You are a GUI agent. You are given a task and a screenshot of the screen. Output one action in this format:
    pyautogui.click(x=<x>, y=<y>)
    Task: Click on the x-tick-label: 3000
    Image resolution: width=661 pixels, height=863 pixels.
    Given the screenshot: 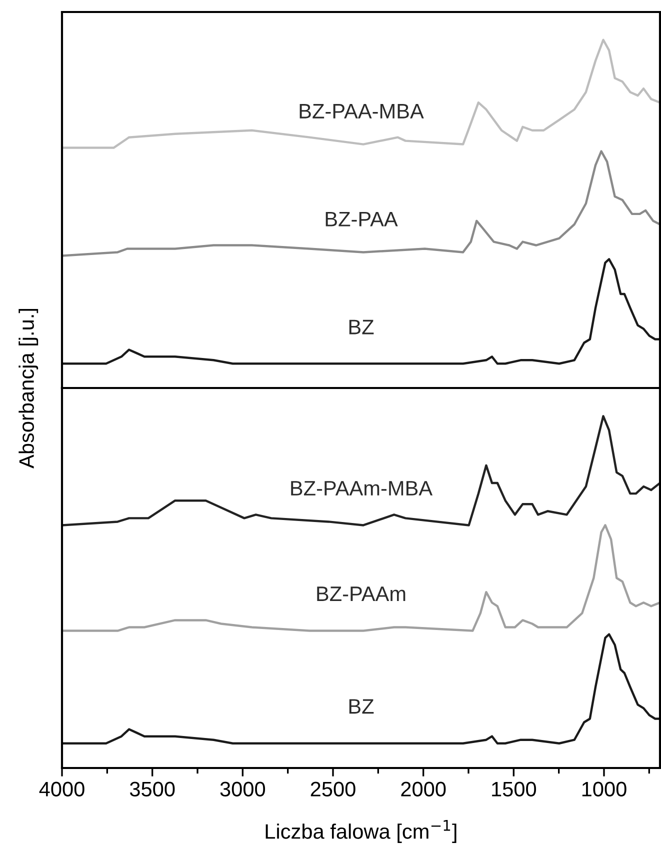 What is the action you would take?
    pyautogui.click(x=243, y=789)
    